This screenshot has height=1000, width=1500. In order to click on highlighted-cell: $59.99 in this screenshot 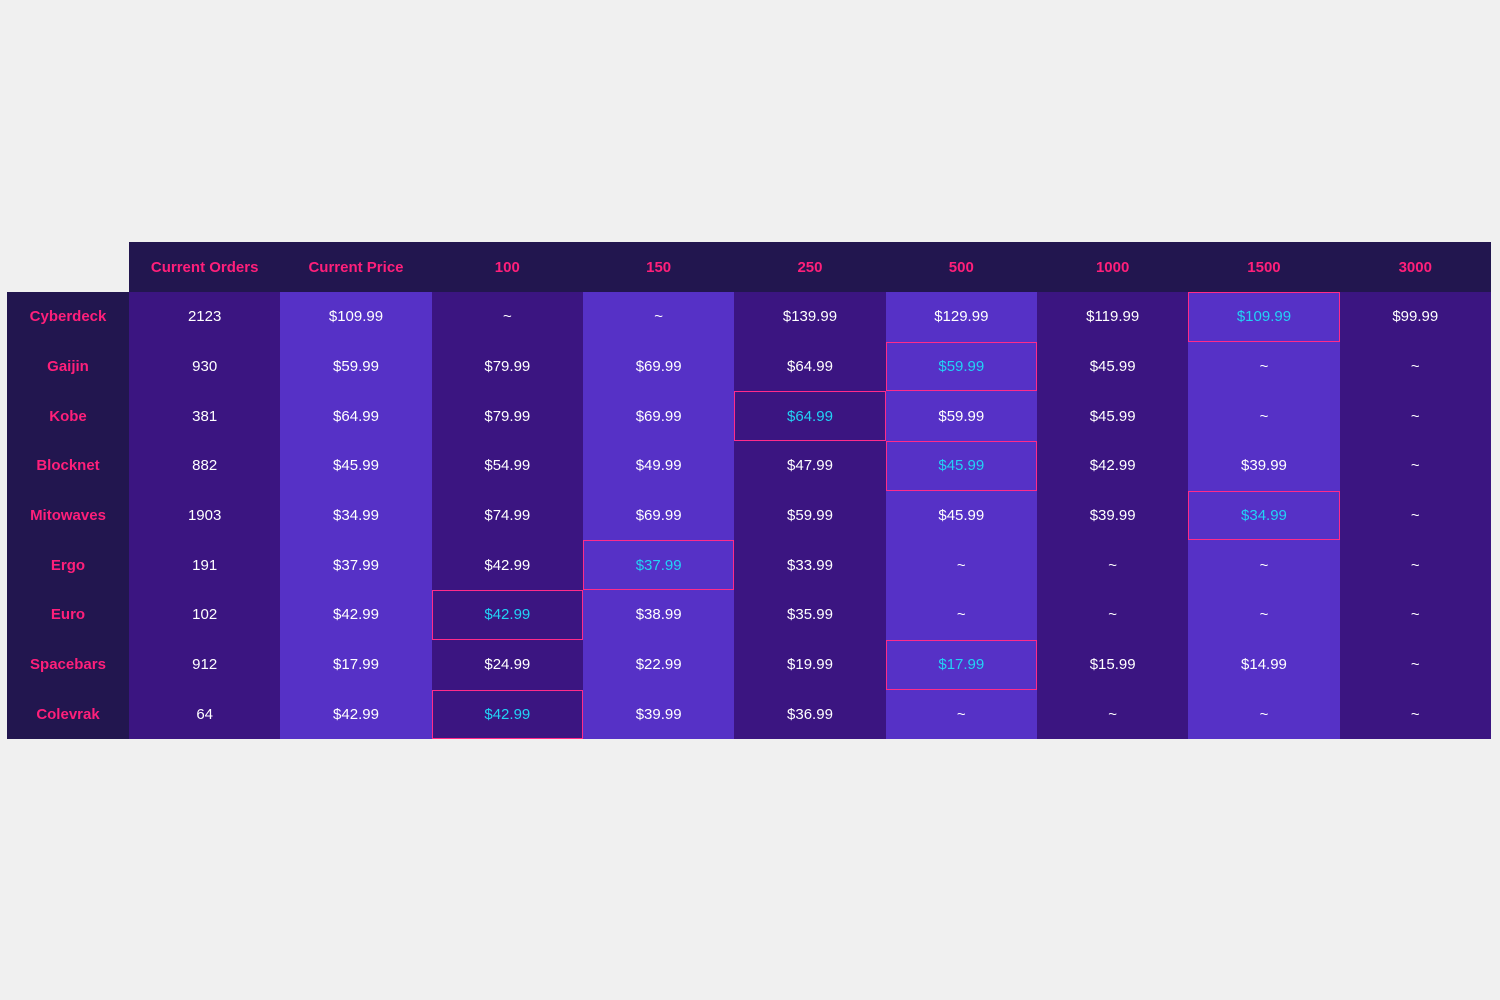, I will do `click(961, 366)`.